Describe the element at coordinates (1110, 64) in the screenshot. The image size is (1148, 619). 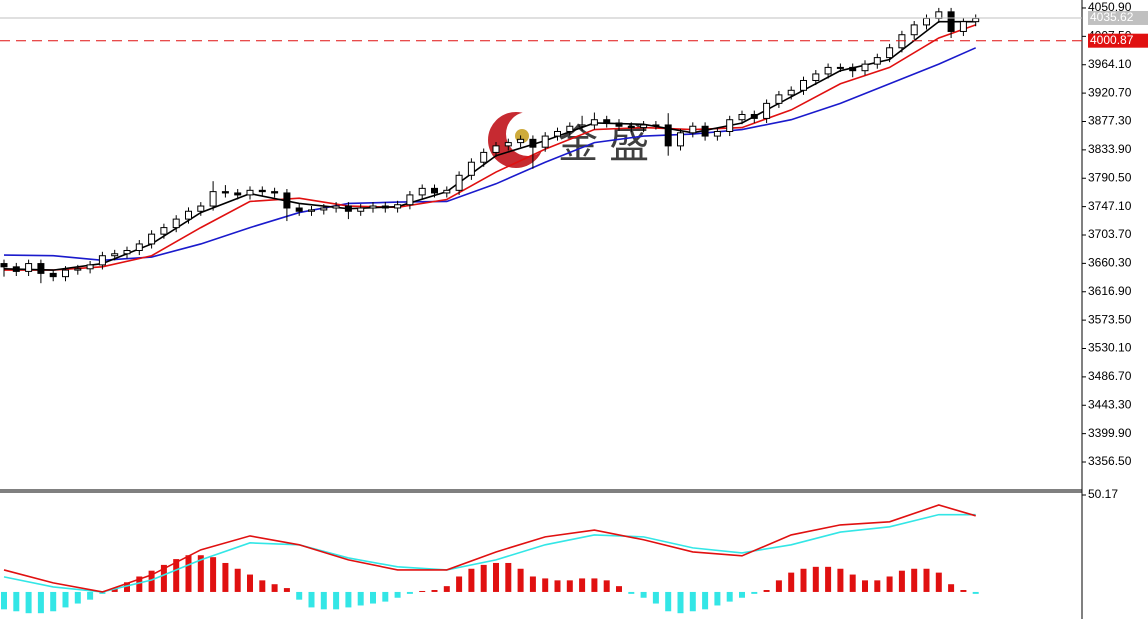
I see `y-tick-label: 3964.10` at that location.